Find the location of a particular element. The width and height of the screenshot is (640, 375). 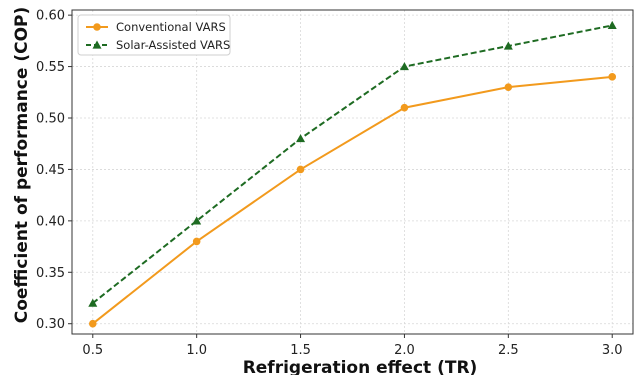

y-tick-label: 0.40 is located at coordinates (50, 221).